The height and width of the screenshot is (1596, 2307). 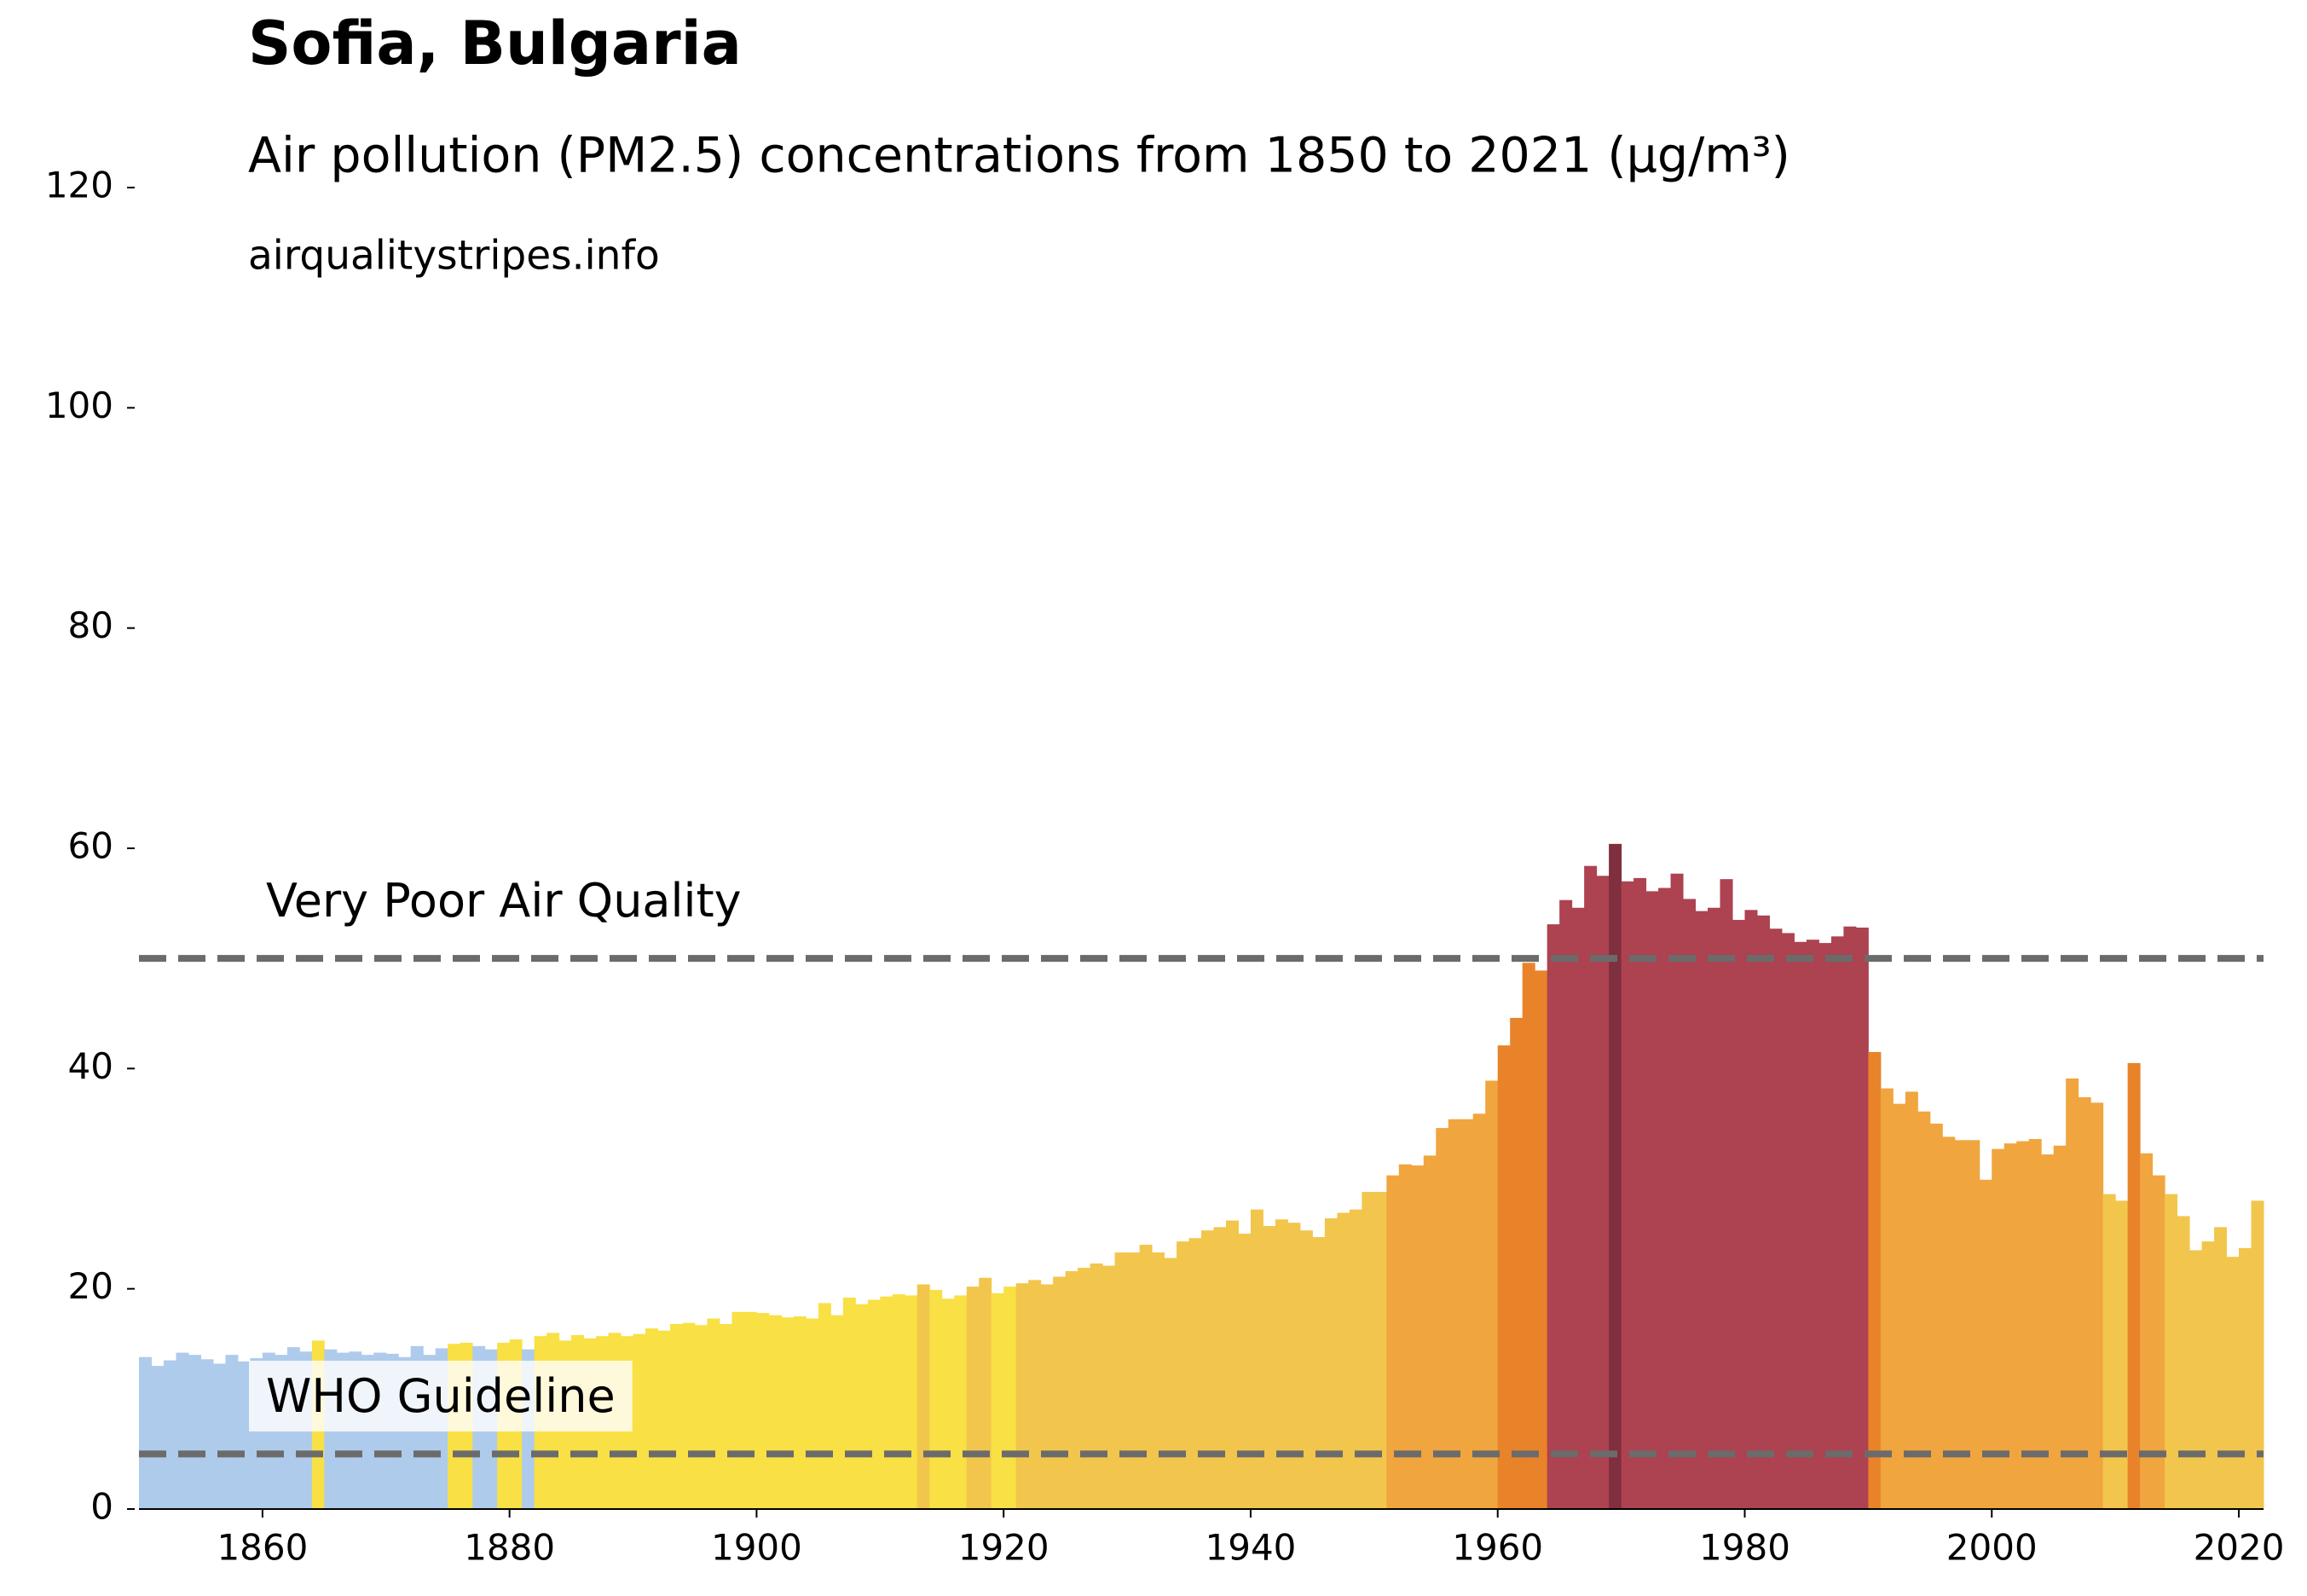 I want to click on x-tick-label: 1880, so click(x=509, y=1548).